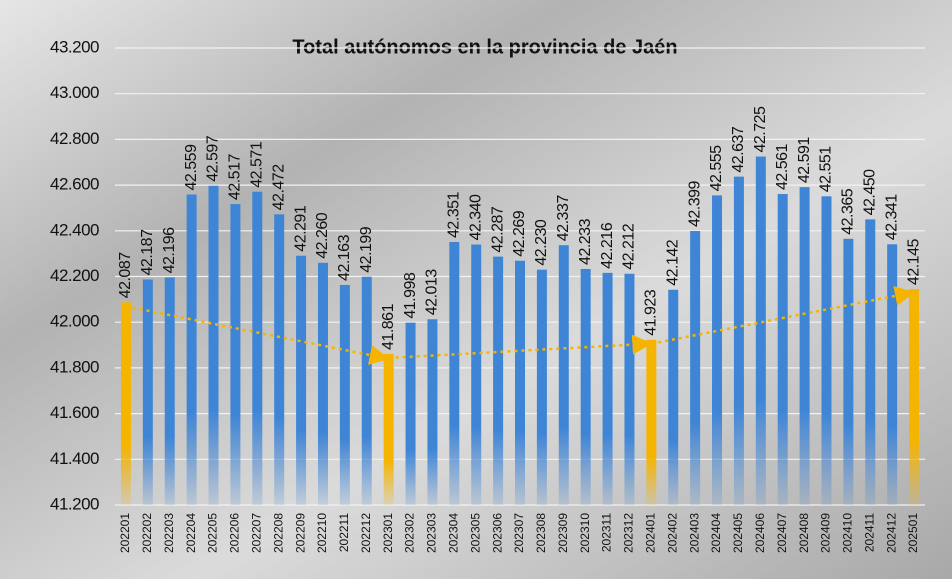 This screenshot has width=952, height=579. Describe the element at coordinates (74, 92) in the screenshot. I see `y-tick-label: 43.000` at that location.